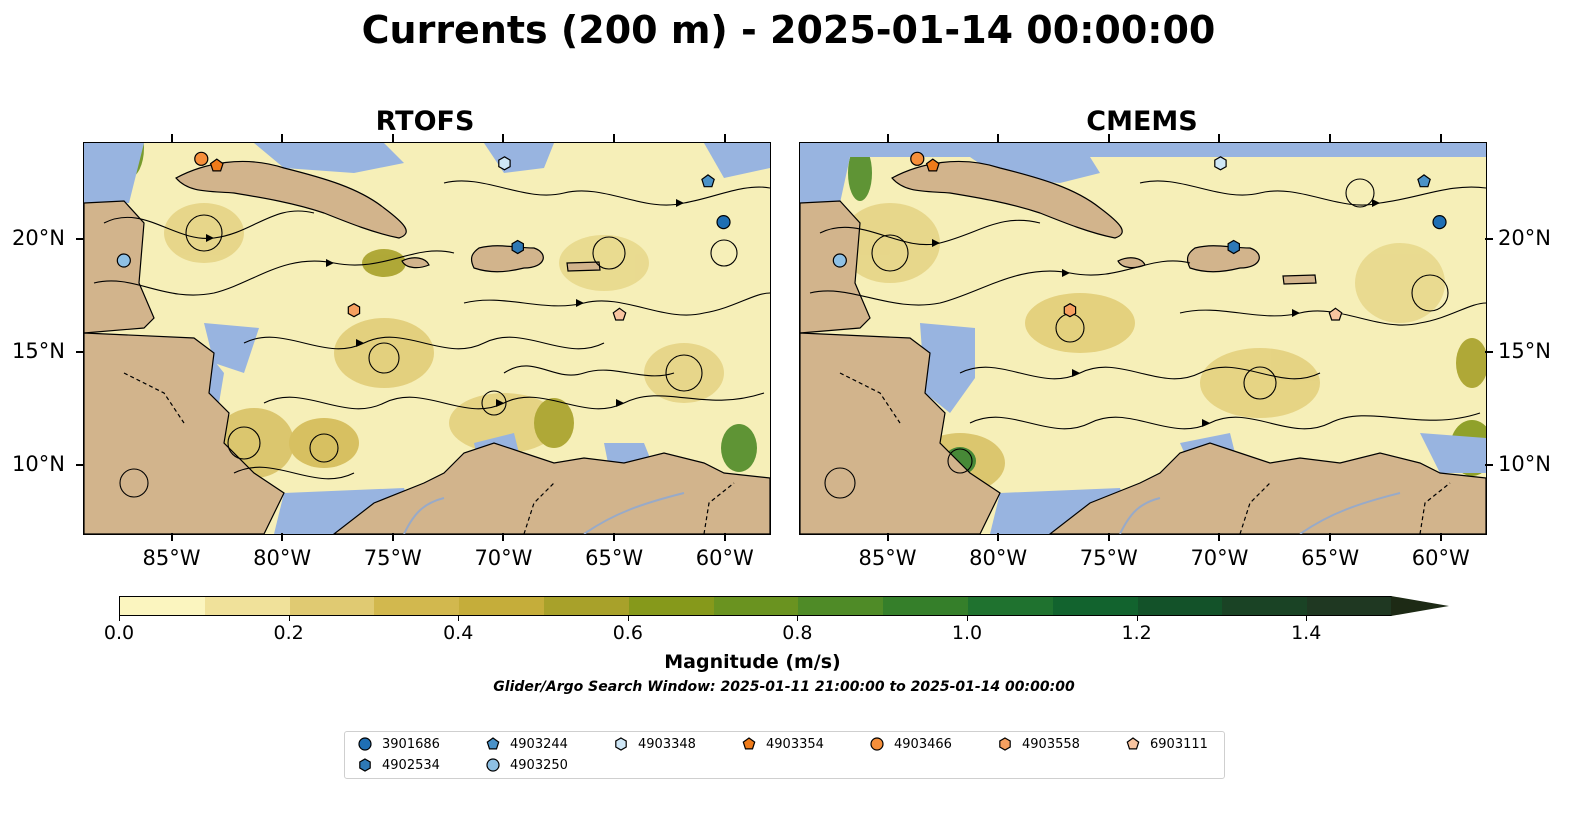 The width and height of the screenshot is (1577, 827). I want to click on platform-marker-4903354-legend, so click(749, 743).